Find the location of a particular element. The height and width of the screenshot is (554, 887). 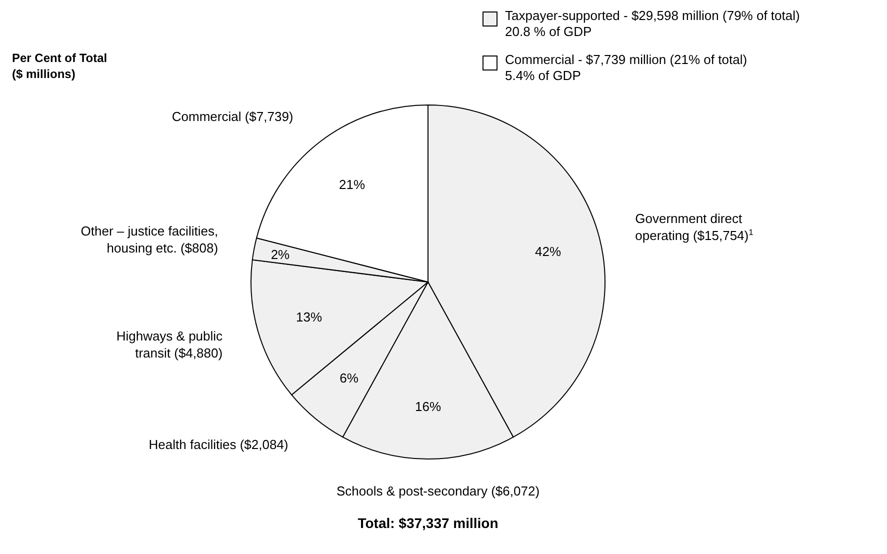

chart-subtitle: Per Cent of Total ($ millions) is located at coordinates (60, 66).